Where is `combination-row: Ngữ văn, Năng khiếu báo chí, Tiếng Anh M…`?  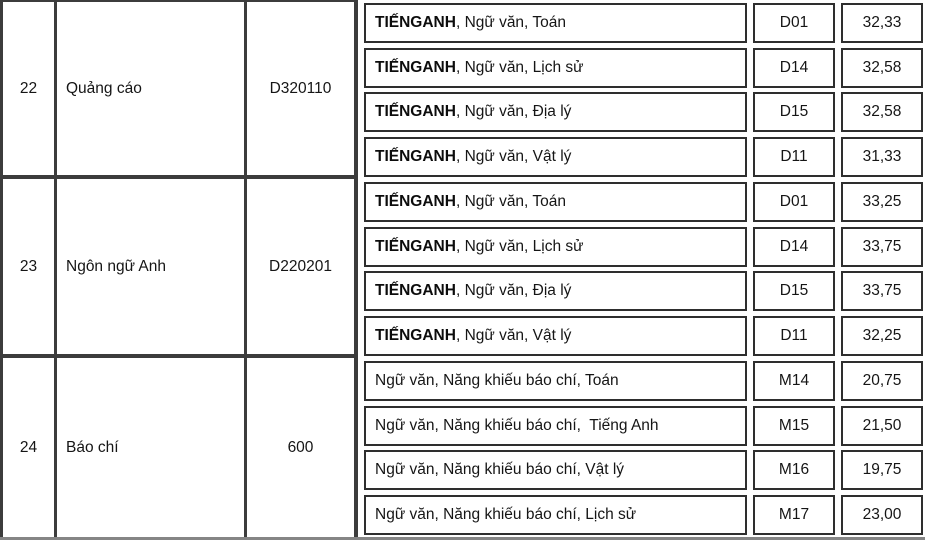
combination-row: Ngữ văn, Năng khiếu báo chí, Tiếng Anh M… is located at coordinates (643, 425).